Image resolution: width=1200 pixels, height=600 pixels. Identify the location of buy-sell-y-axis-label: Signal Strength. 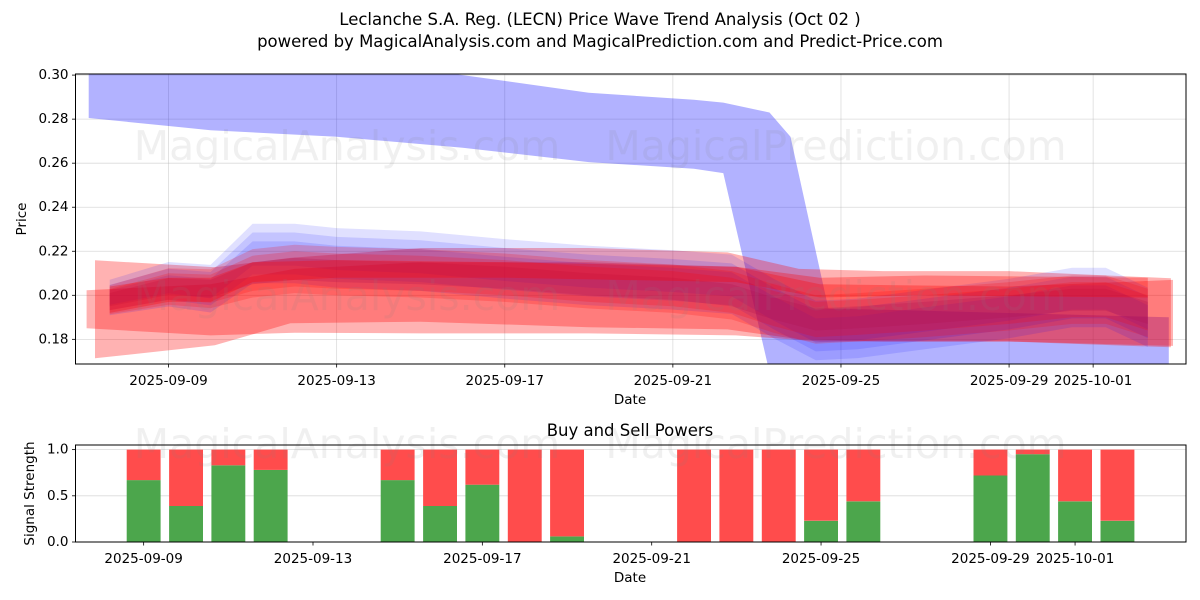
(30, 493).